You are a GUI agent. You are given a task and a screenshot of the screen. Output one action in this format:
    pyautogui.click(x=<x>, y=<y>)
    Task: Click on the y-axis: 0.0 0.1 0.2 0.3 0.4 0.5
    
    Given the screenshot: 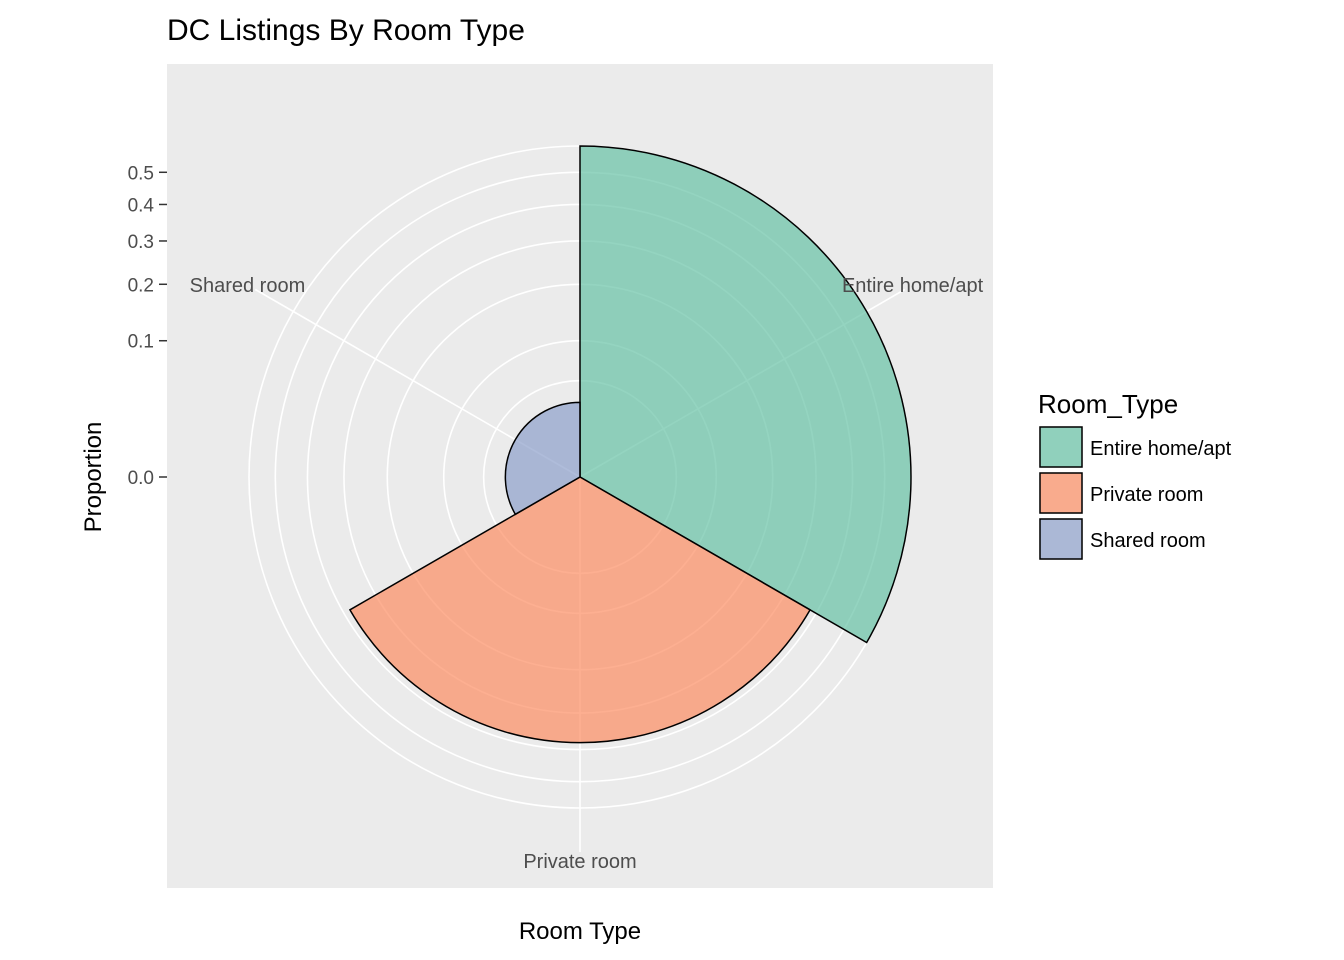 What is the action you would take?
    pyautogui.click(x=147, y=326)
    